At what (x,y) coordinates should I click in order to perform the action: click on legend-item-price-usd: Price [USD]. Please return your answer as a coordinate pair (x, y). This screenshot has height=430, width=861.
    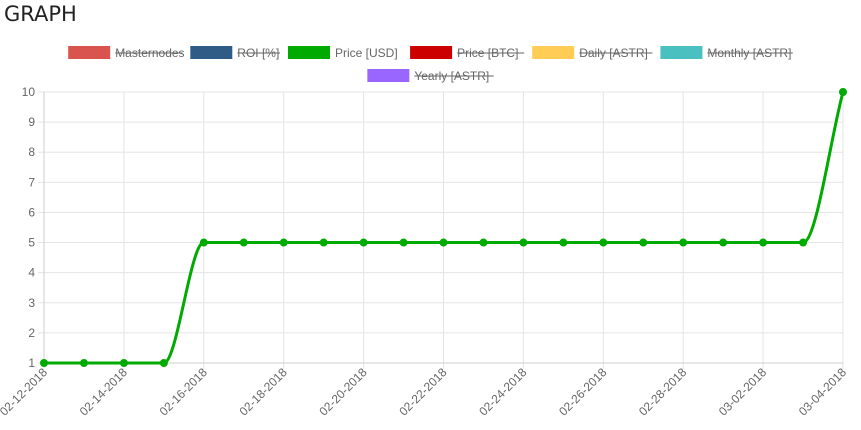
    Looking at the image, I should click on (343, 53).